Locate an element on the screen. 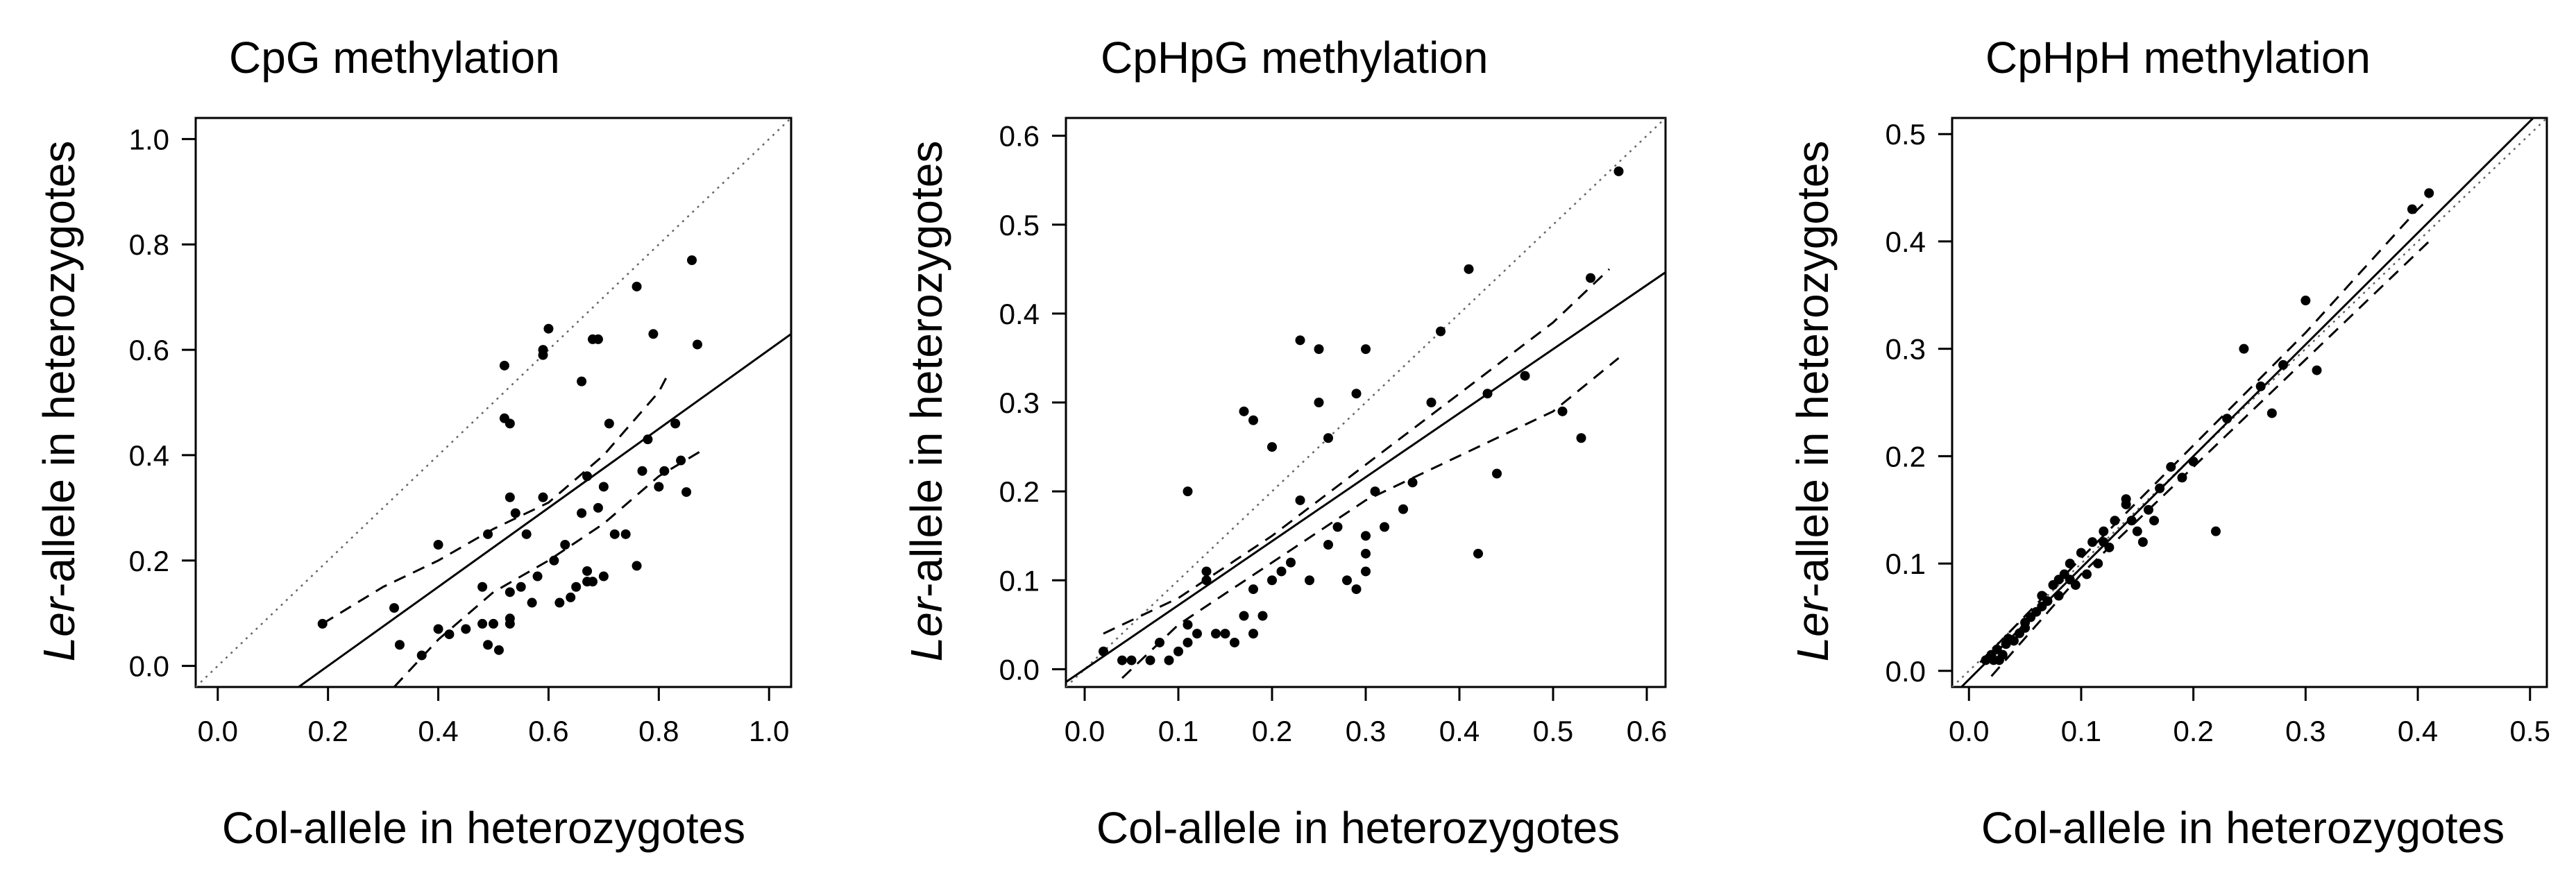 The width and height of the screenshot is (2576, 891). panel-cphpg-y-tick-label: 0.1 is located at coordinates (1020, 580).